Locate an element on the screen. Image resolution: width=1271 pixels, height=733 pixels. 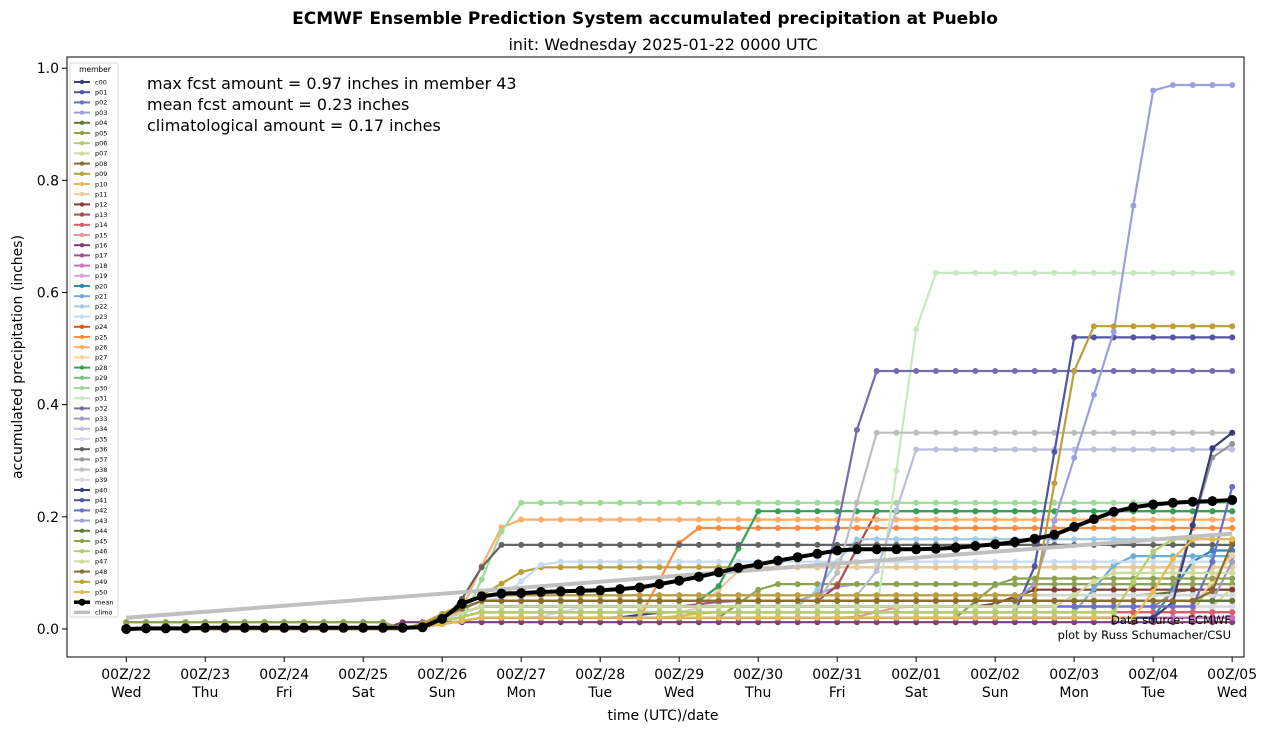
x-tick-day: Sat is located at coordinates (916, 693).